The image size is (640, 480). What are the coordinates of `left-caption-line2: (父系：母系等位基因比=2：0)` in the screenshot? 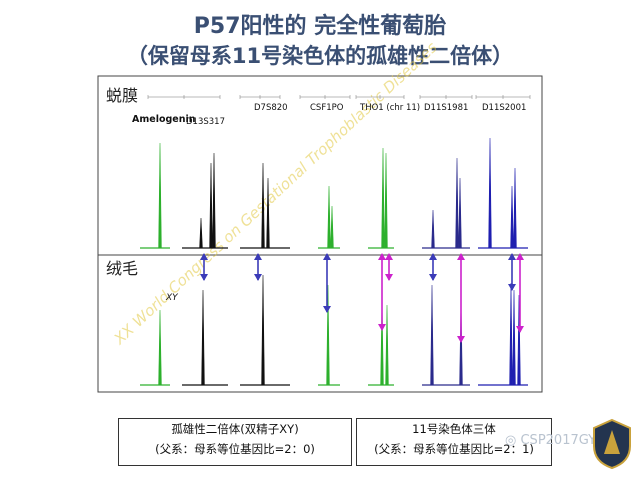 It's located at (235, 449).